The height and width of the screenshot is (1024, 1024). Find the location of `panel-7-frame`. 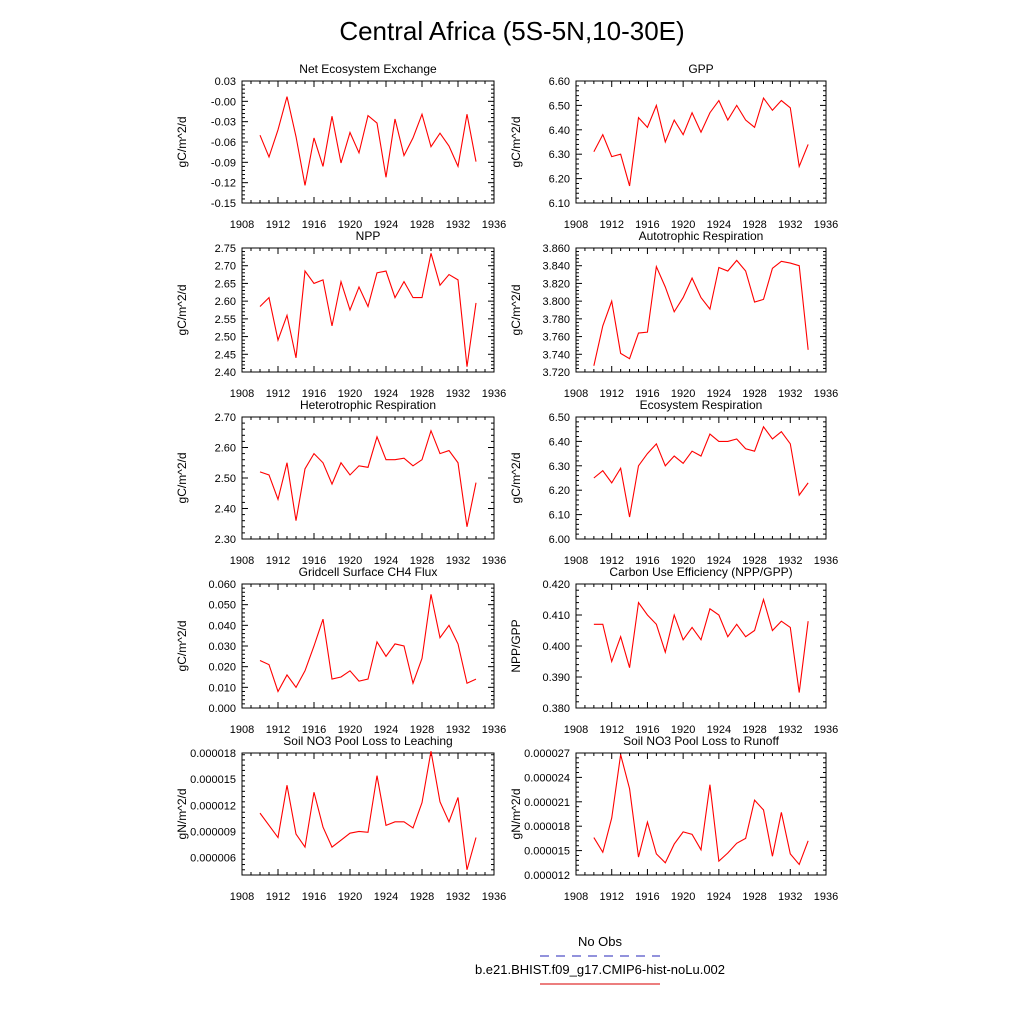

panel-7-frame is located at coordinates (701, 646).